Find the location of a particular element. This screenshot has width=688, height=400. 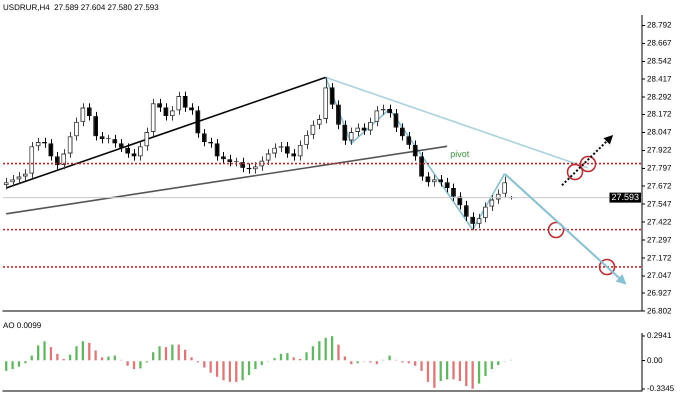

y-tick-label: 26.802 is located at coordinates (659, 311).